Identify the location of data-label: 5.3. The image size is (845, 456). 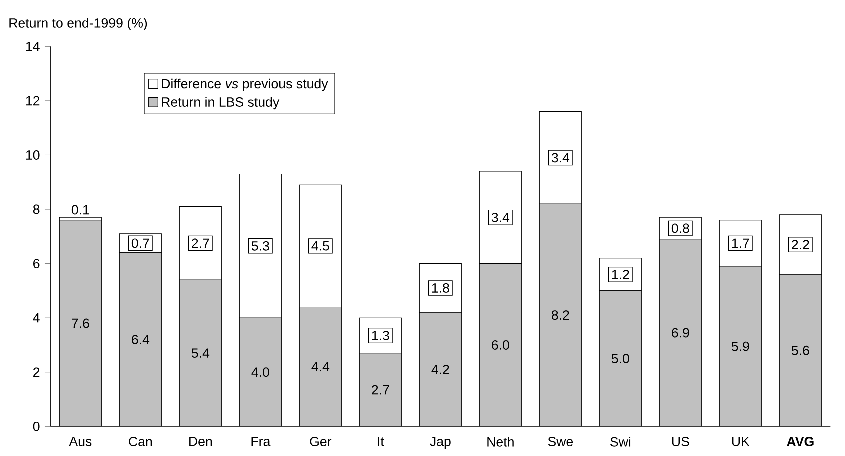
(261, 246).